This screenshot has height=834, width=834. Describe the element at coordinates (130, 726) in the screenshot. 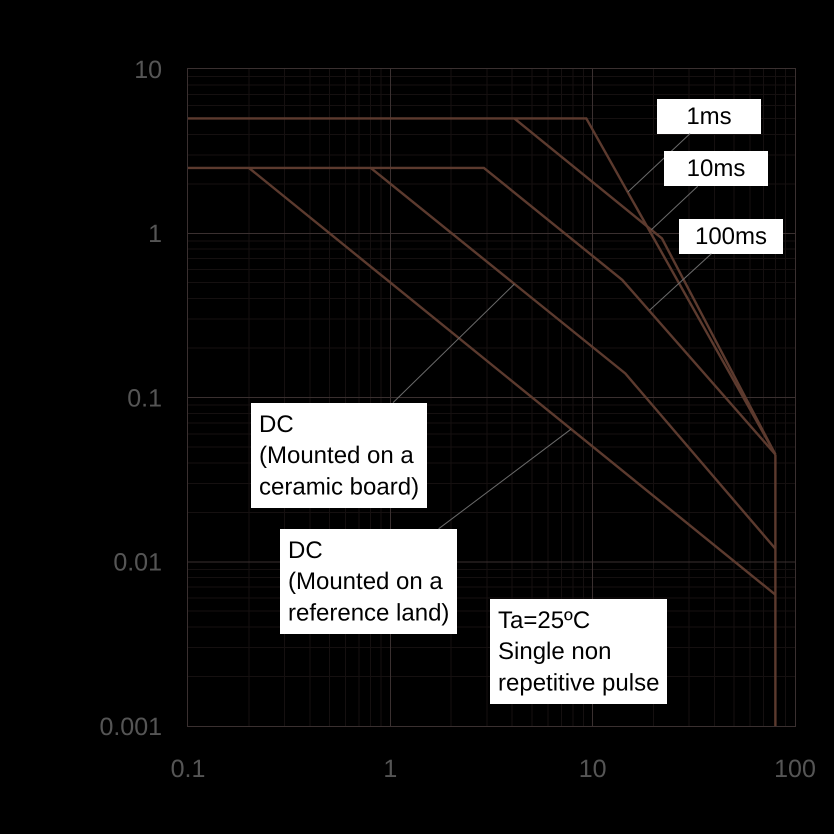

I see `y-tick-label: 0.001` at that location.